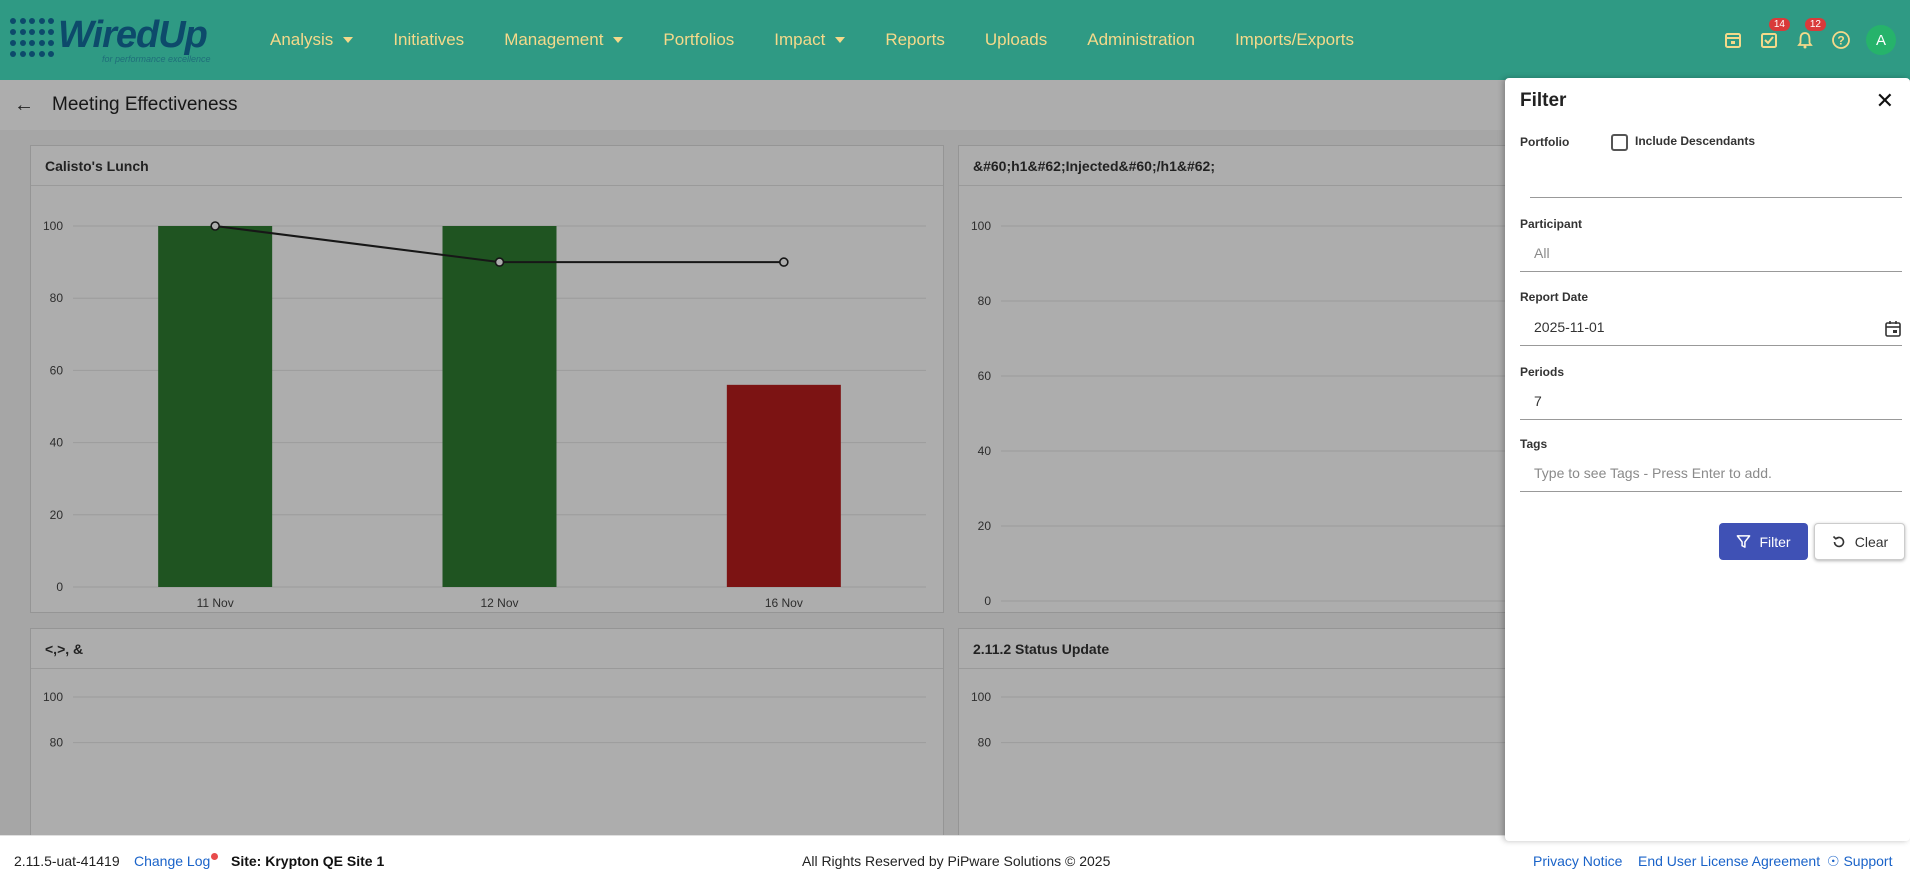 This screenshot has width=1910, height=885. I want to click on page-title: Meeting Effectiveness, so click(145, 104).